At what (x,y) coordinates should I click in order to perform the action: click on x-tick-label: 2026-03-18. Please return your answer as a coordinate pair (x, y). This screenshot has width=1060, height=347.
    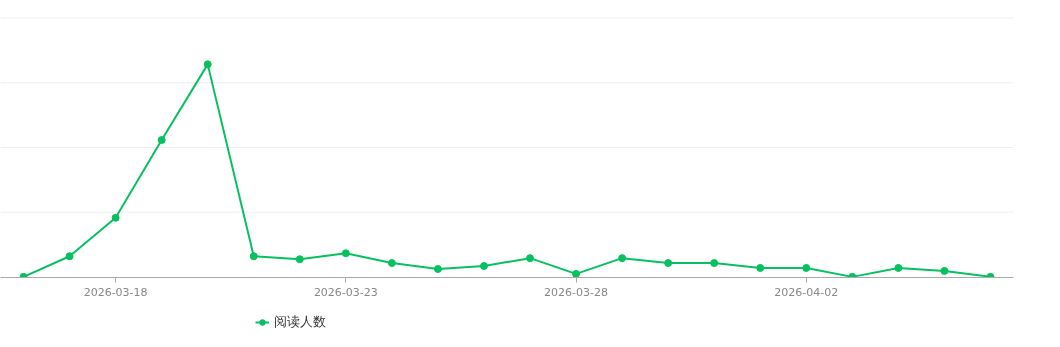
    Looking at the image, I should click on (115, 292).